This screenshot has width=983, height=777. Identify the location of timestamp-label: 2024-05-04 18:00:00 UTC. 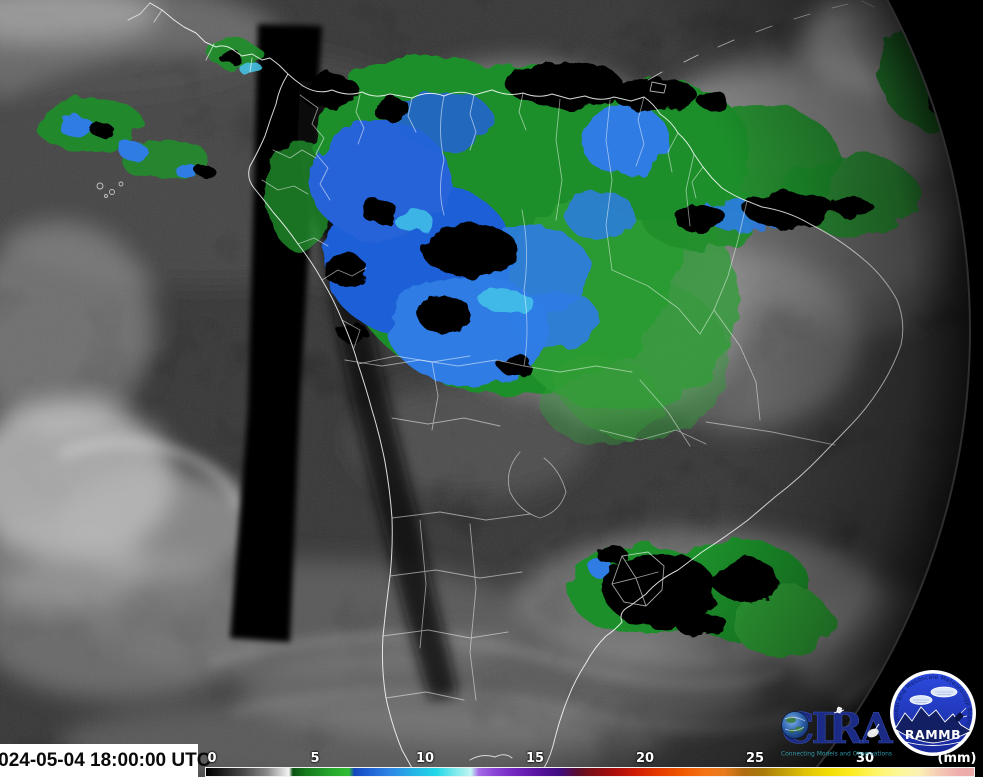
(105, 760).